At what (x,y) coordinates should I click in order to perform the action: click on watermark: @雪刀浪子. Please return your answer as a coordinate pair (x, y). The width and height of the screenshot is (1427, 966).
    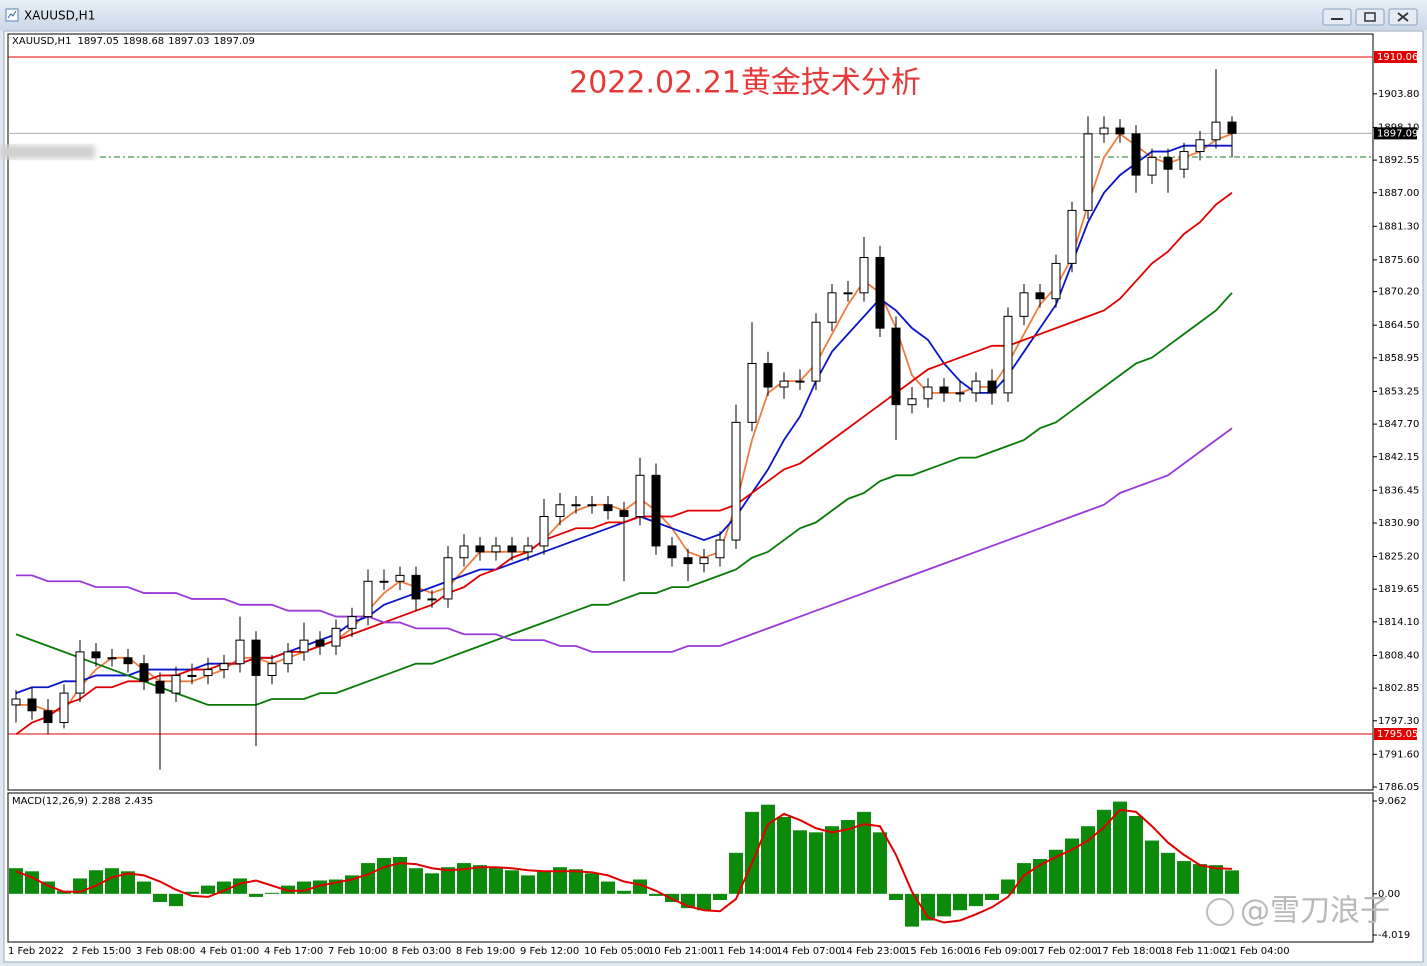
    Looking at the image, I should click on (1315, 911).